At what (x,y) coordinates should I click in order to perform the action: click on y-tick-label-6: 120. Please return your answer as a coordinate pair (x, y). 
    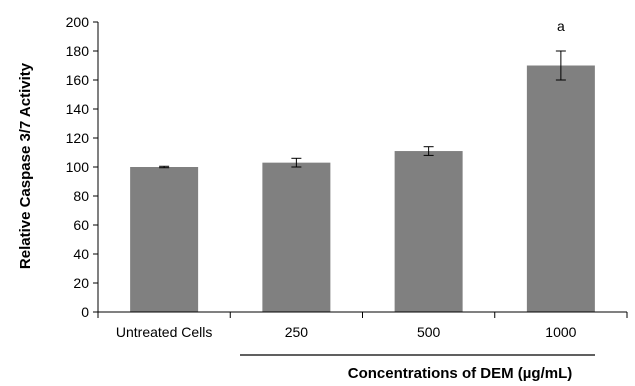
    Looking at the image, I should click on (78, 138).